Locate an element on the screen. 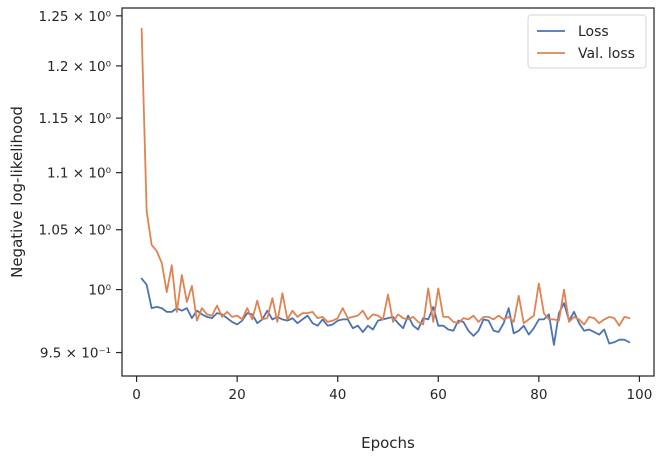 The width and height of the screenshot is (666, 463). y-tick-label: 1.25 × 10⁰ is located at coordinates (74, 17).